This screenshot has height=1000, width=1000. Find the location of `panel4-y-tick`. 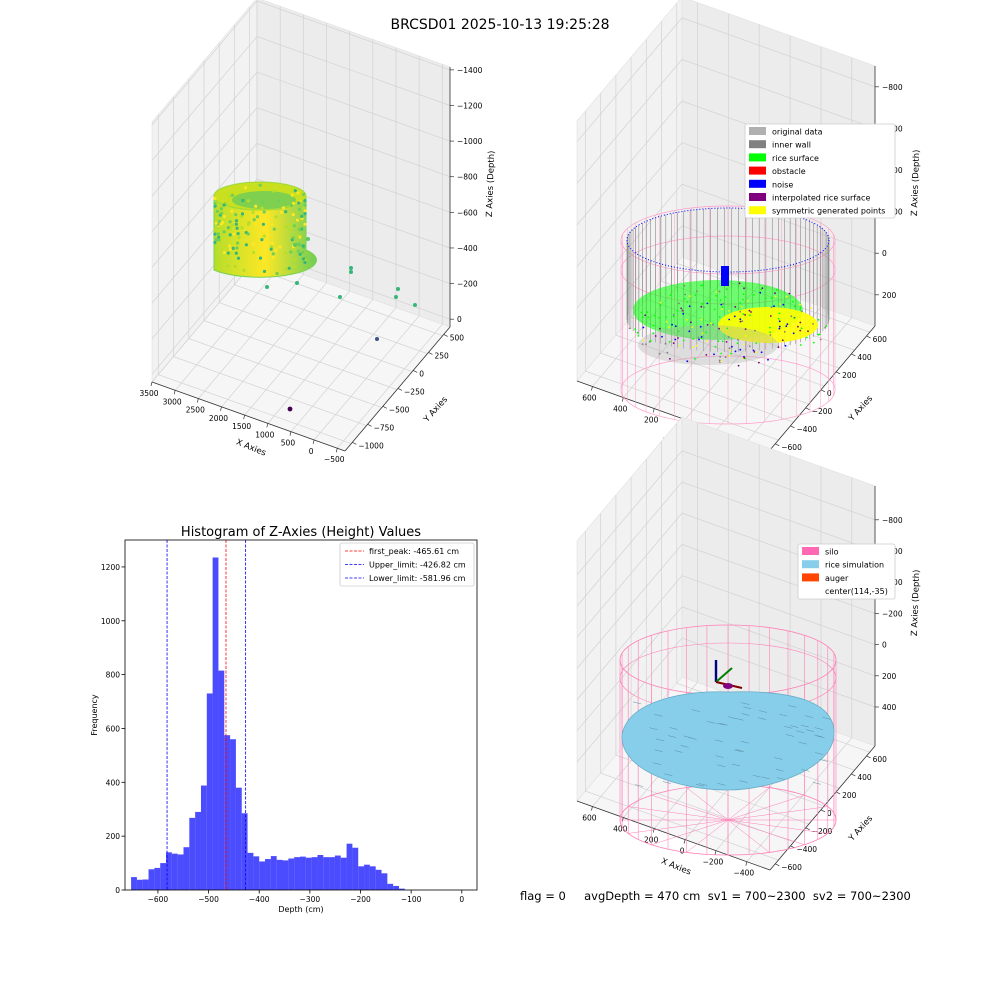

panel4-y-tick is located at coordinates (838, 793).